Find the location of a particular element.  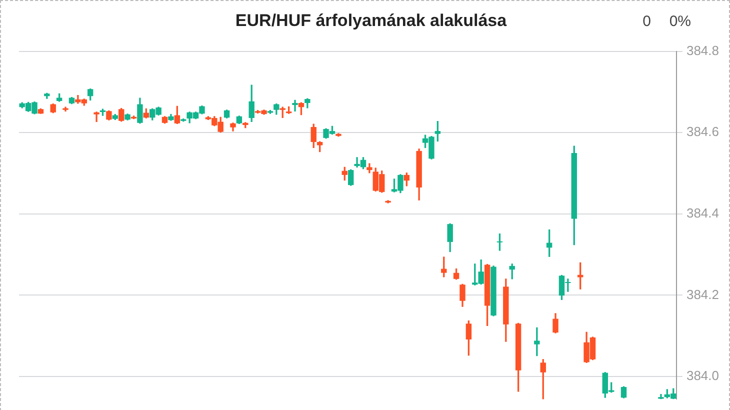

text: 0 is located at coordinates (646, 21).